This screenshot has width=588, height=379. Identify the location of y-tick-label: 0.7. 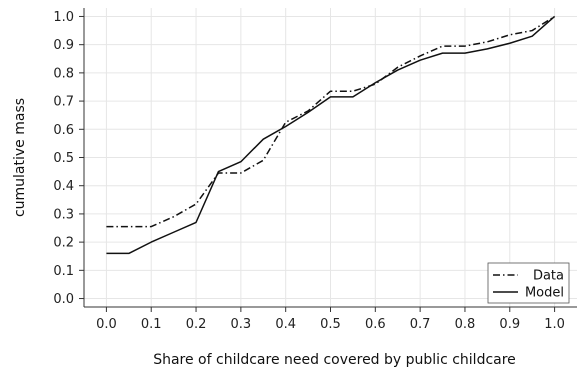
(63, 102).